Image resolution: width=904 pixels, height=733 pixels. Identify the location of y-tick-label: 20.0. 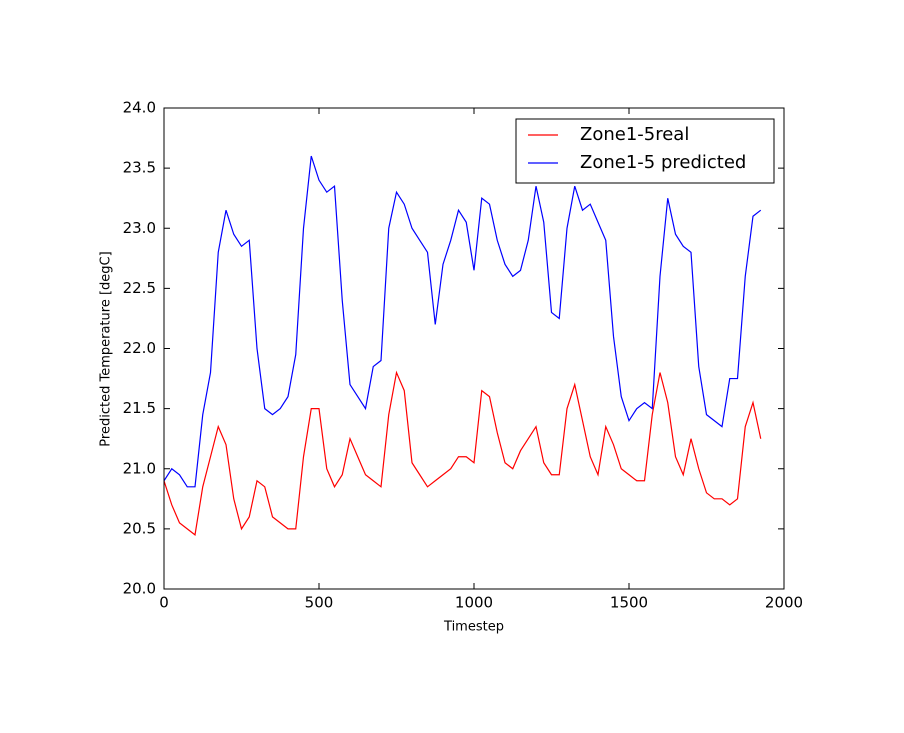
(139, 589).